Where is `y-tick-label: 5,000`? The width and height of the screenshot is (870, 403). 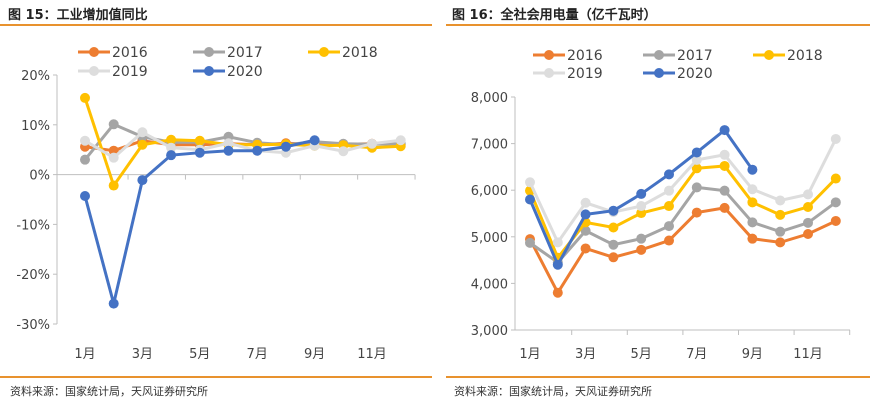 y-tick-label: 5,000 is located at coordinates (489, 238).